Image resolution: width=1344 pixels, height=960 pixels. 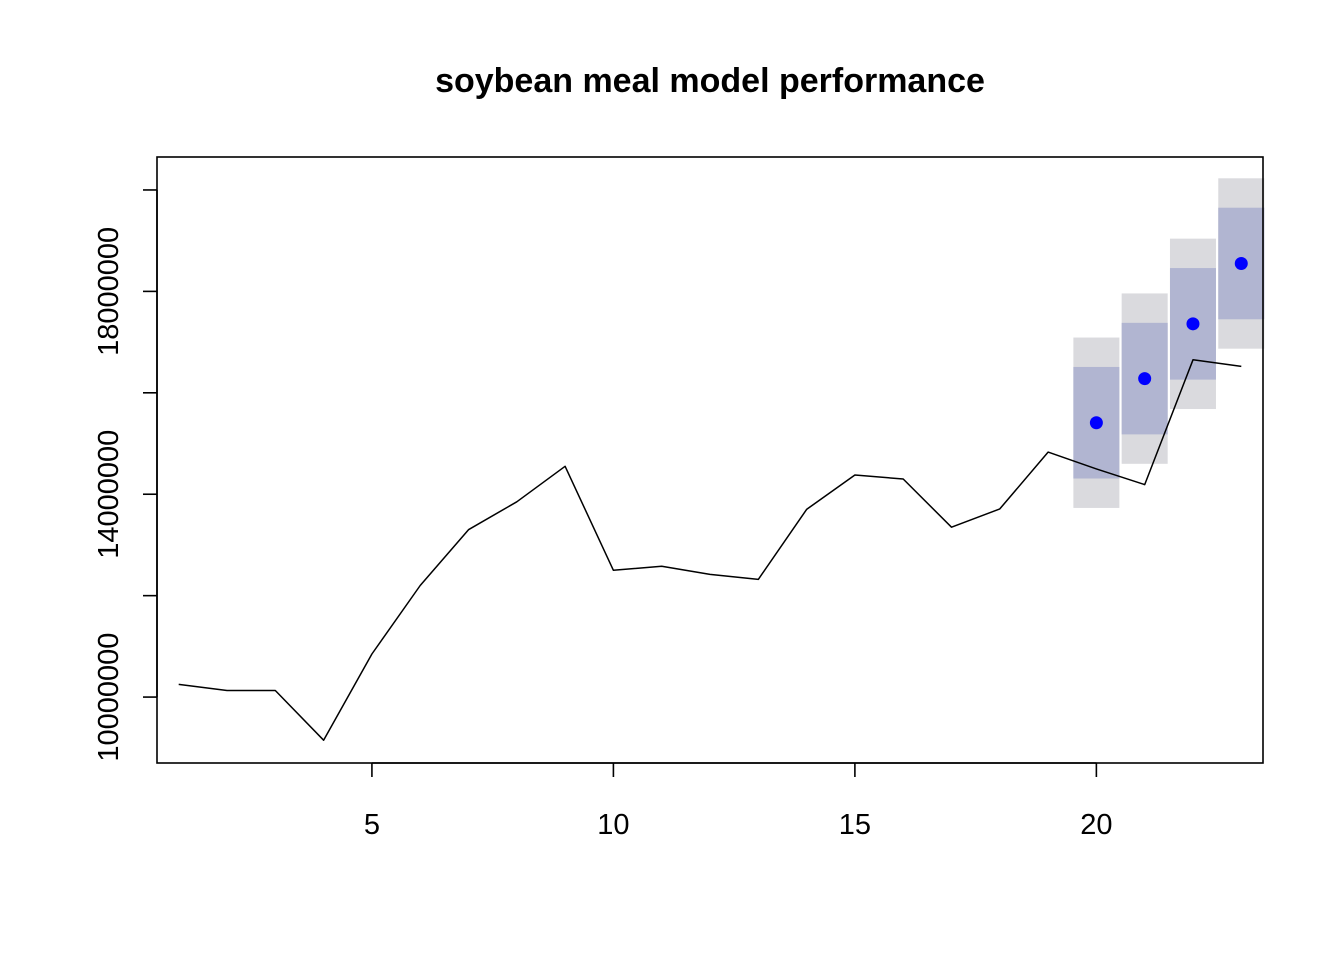 I want to click on x-tick-label: 10, so click(x=613, y=825).